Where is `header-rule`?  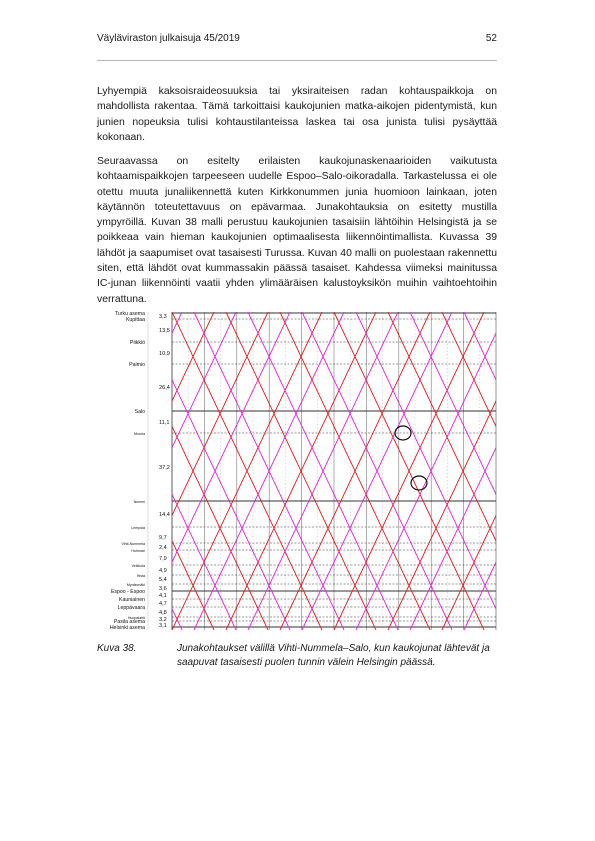
header-rule is located at coordinates (297, 60).